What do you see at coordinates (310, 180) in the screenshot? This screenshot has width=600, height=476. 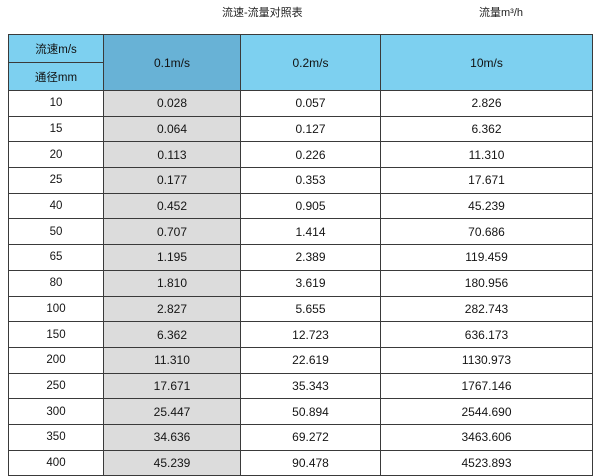 I see `cell-flow-1: 0.353` at bounding box center [310, 180].